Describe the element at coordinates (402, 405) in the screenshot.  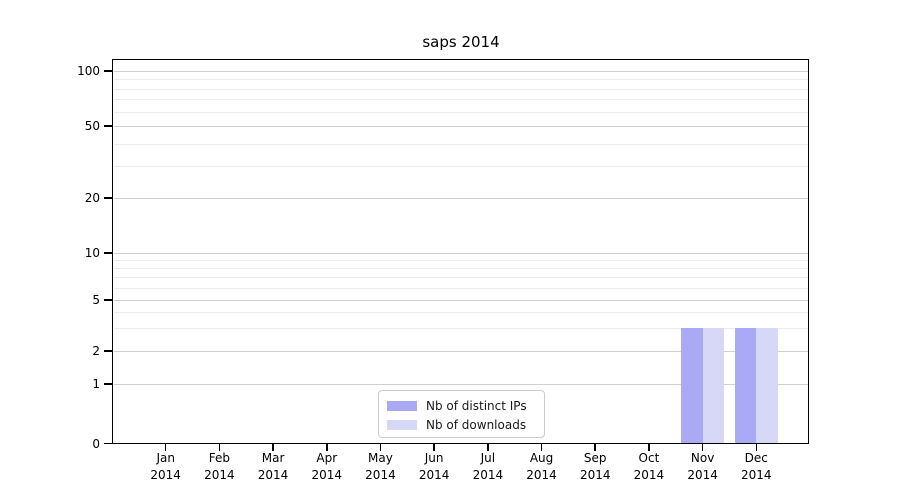
I see `legend-swatch-distinct-ips` at that location.